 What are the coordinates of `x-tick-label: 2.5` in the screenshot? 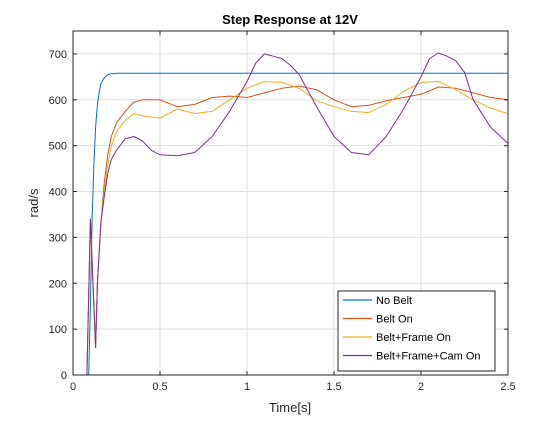 It's located at (507, 387).